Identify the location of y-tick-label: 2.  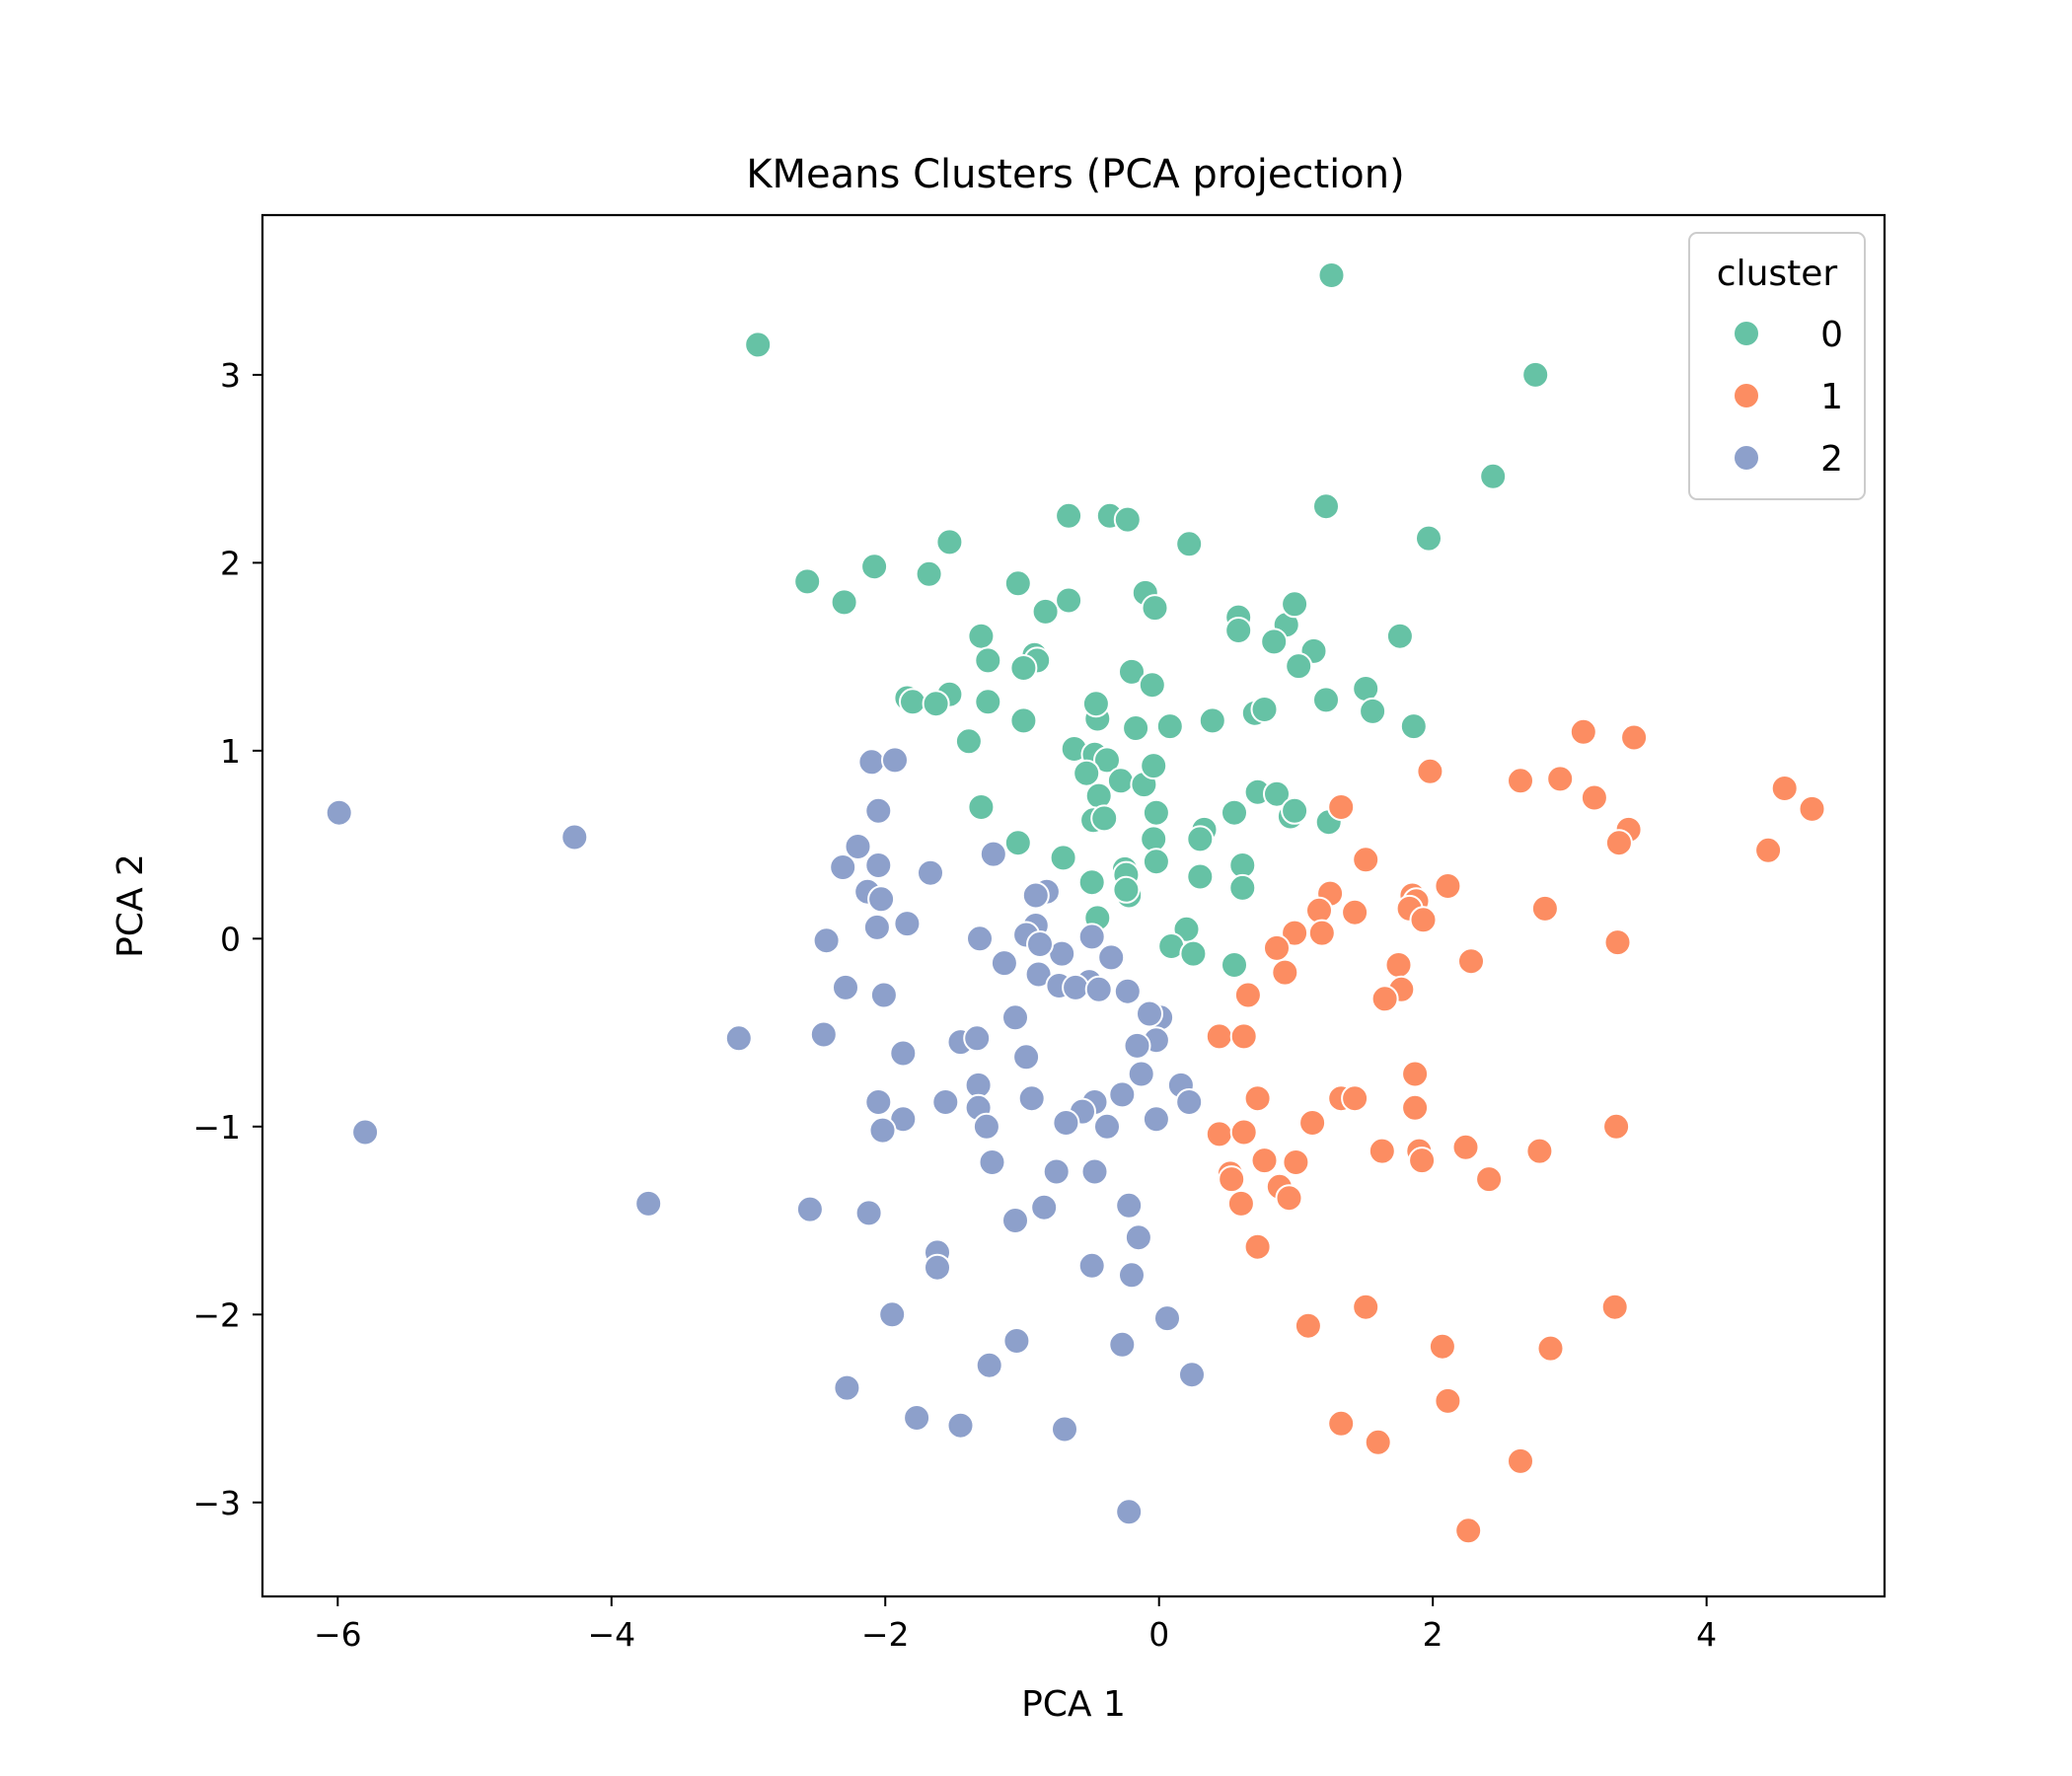
(230, 563).